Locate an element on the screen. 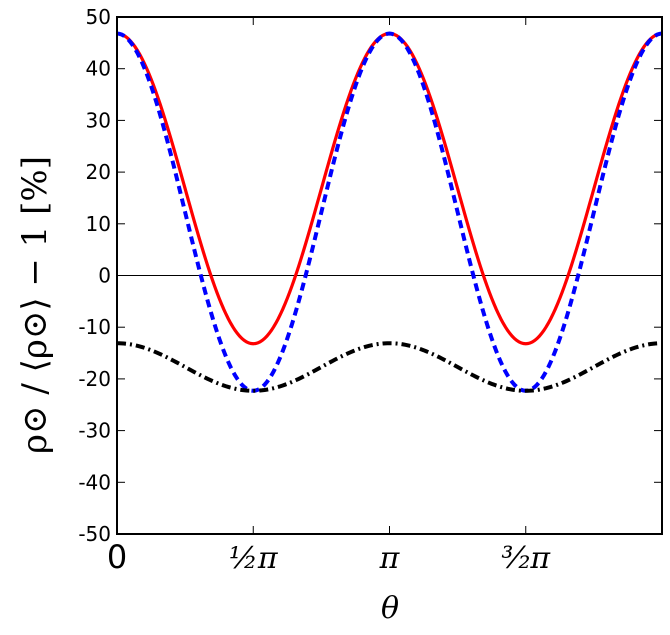 The width and height of the screenshot is (670, 635). y-tick-label: -40 is located at coordinates (94, 482).